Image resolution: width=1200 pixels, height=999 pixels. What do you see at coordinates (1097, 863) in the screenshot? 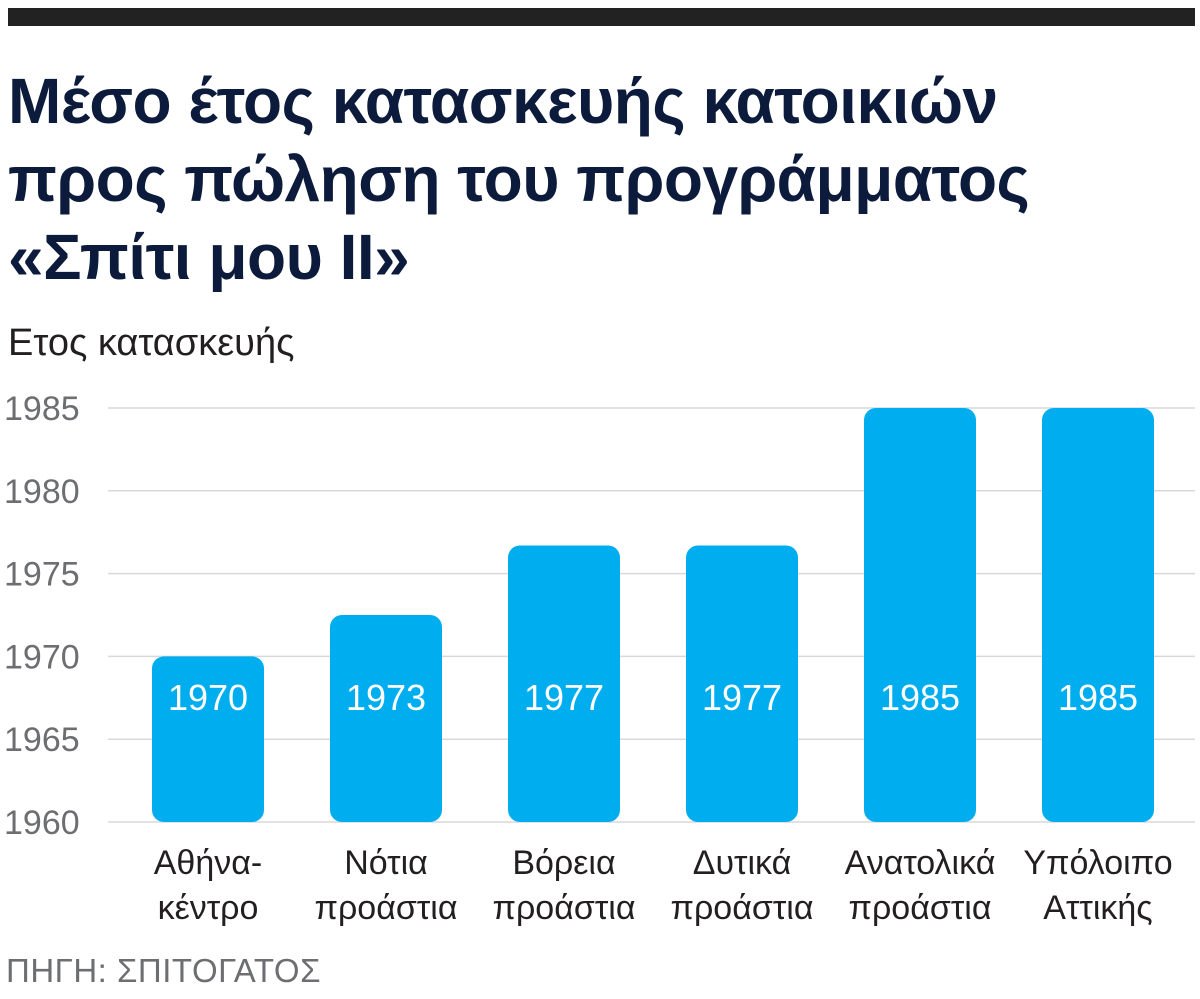
I see `x-category-label-5-0: Υπόλοιπο` at bounding box center [1097, 863].